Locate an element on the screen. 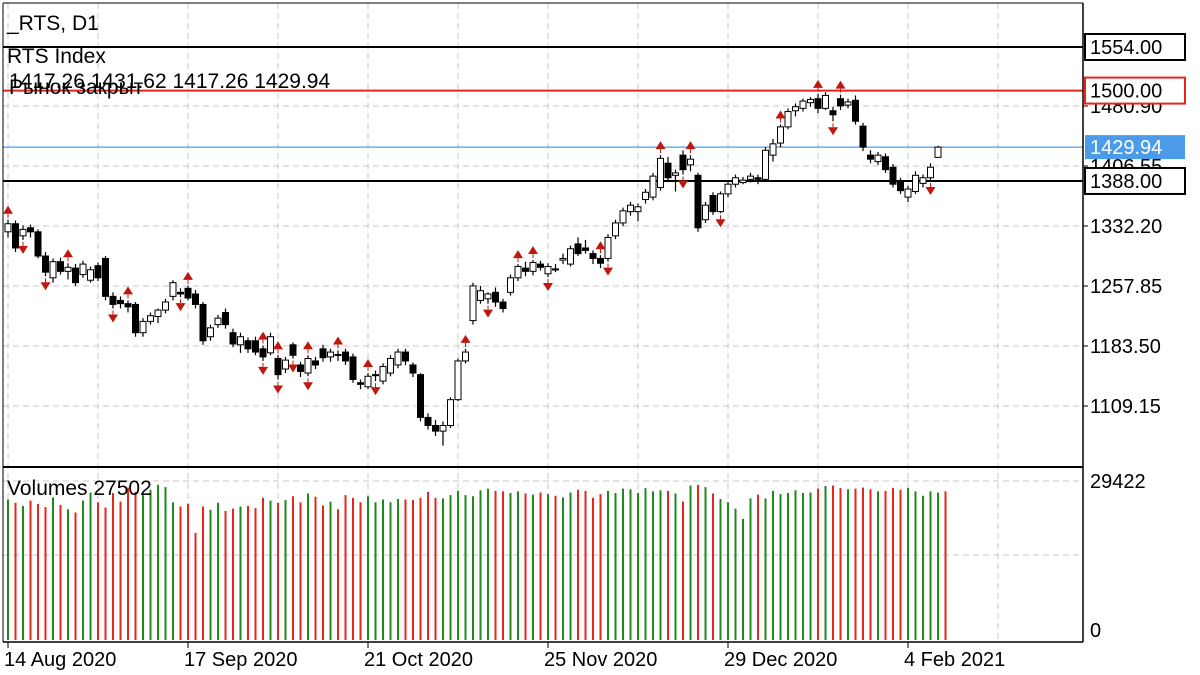 The width and height of the screenshot is (1200, 675). price-tick-label: 1257.85 is located at coordinates (1126, 287).